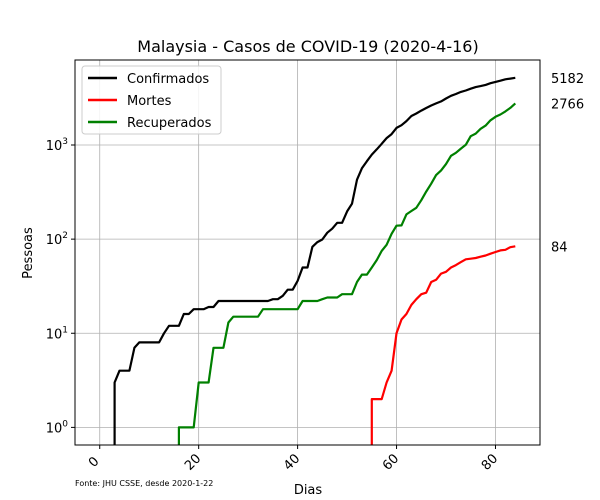  I want to click on legend-label-recuperados: Recuperados, so click(169, 123).